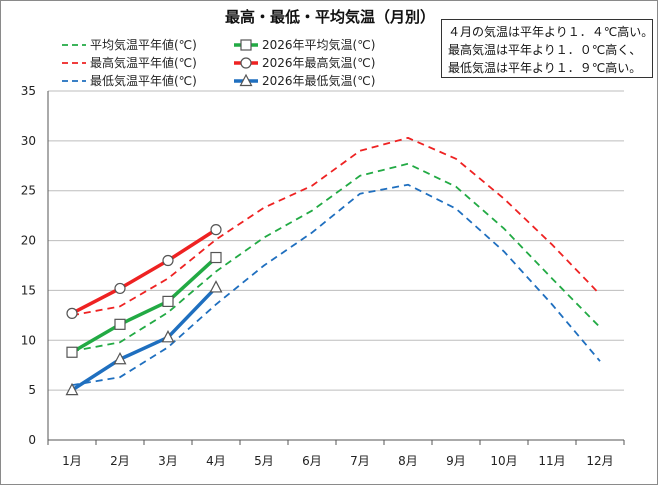 The height and width of the screenshot is (487, 660). Describe the element at coordinates (28, 91) in the screenshot. I see `y-tick-label: 35` at that location.